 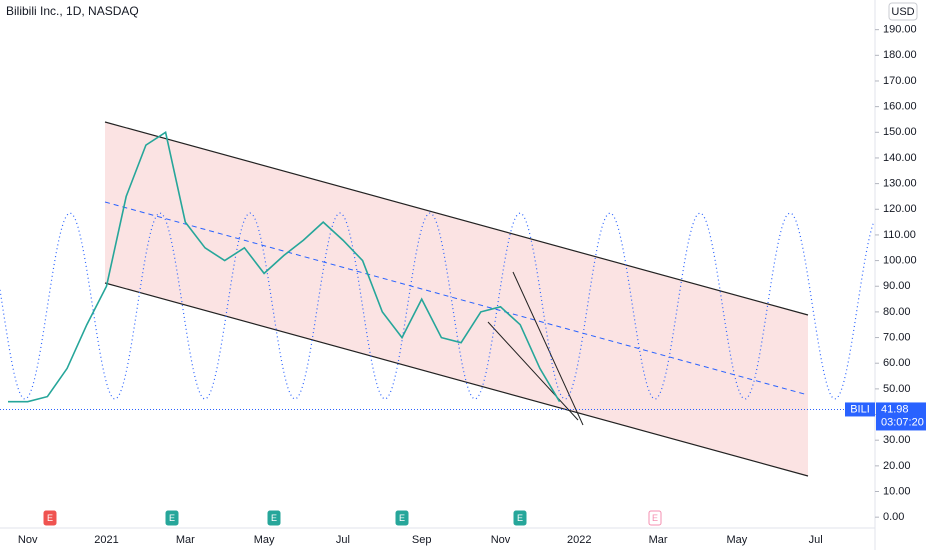 I want to click on x-tick-label: Sep, so click(x=422, y=540).